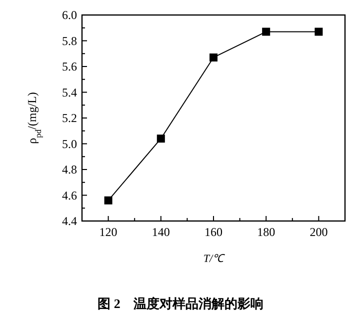  What do you see at coordinates (69, 41) in the screenshot?
I see `y-tick-label: 5.8` at bounding box center [69, 41].